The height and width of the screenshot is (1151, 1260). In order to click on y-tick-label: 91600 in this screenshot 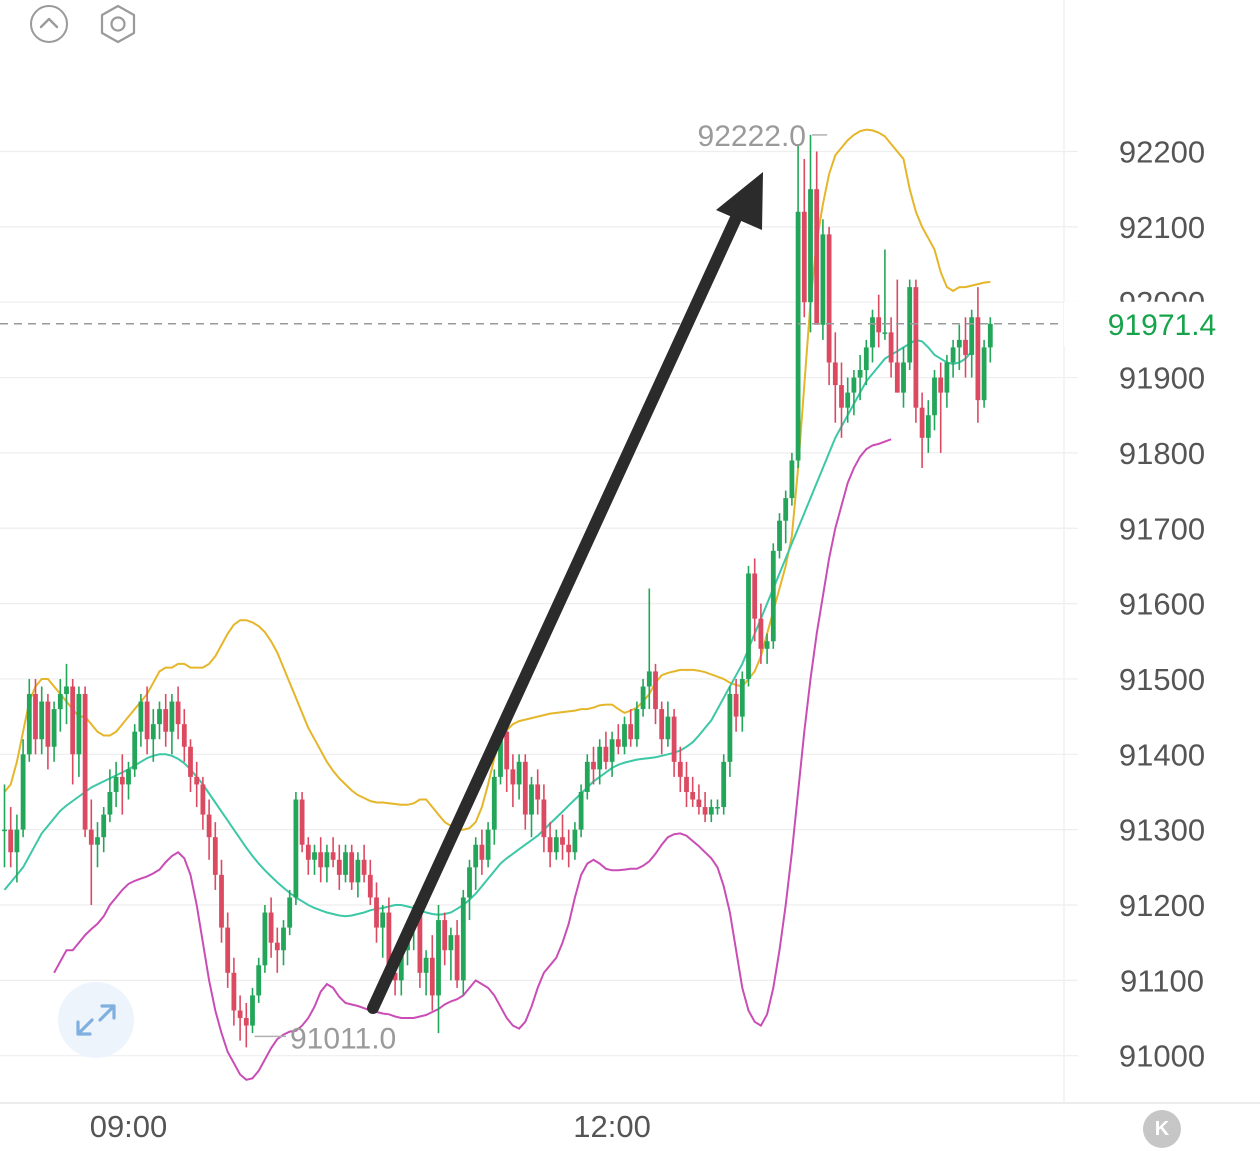, I will do `click(1162, 604)`.